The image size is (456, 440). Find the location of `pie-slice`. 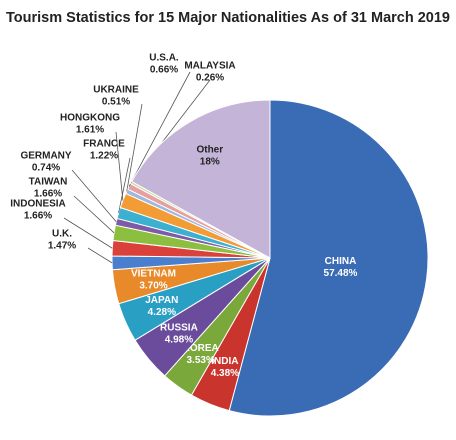

pie-slice is located at coordinates (201, 179).